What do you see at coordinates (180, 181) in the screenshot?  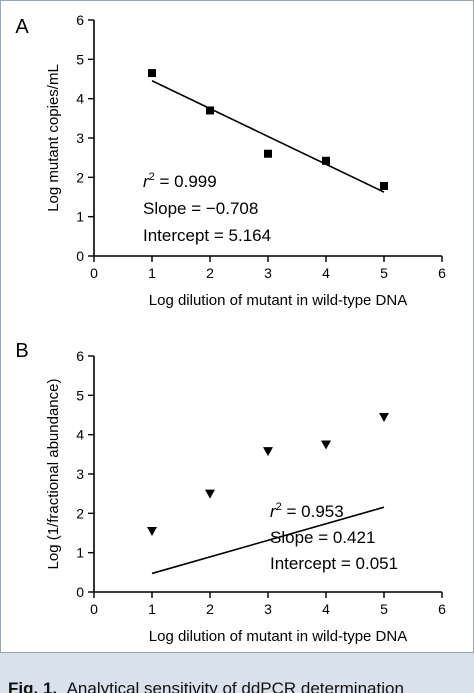 I see `stat-annotation: r2 = 0.999` at bounding box center [180, 181].